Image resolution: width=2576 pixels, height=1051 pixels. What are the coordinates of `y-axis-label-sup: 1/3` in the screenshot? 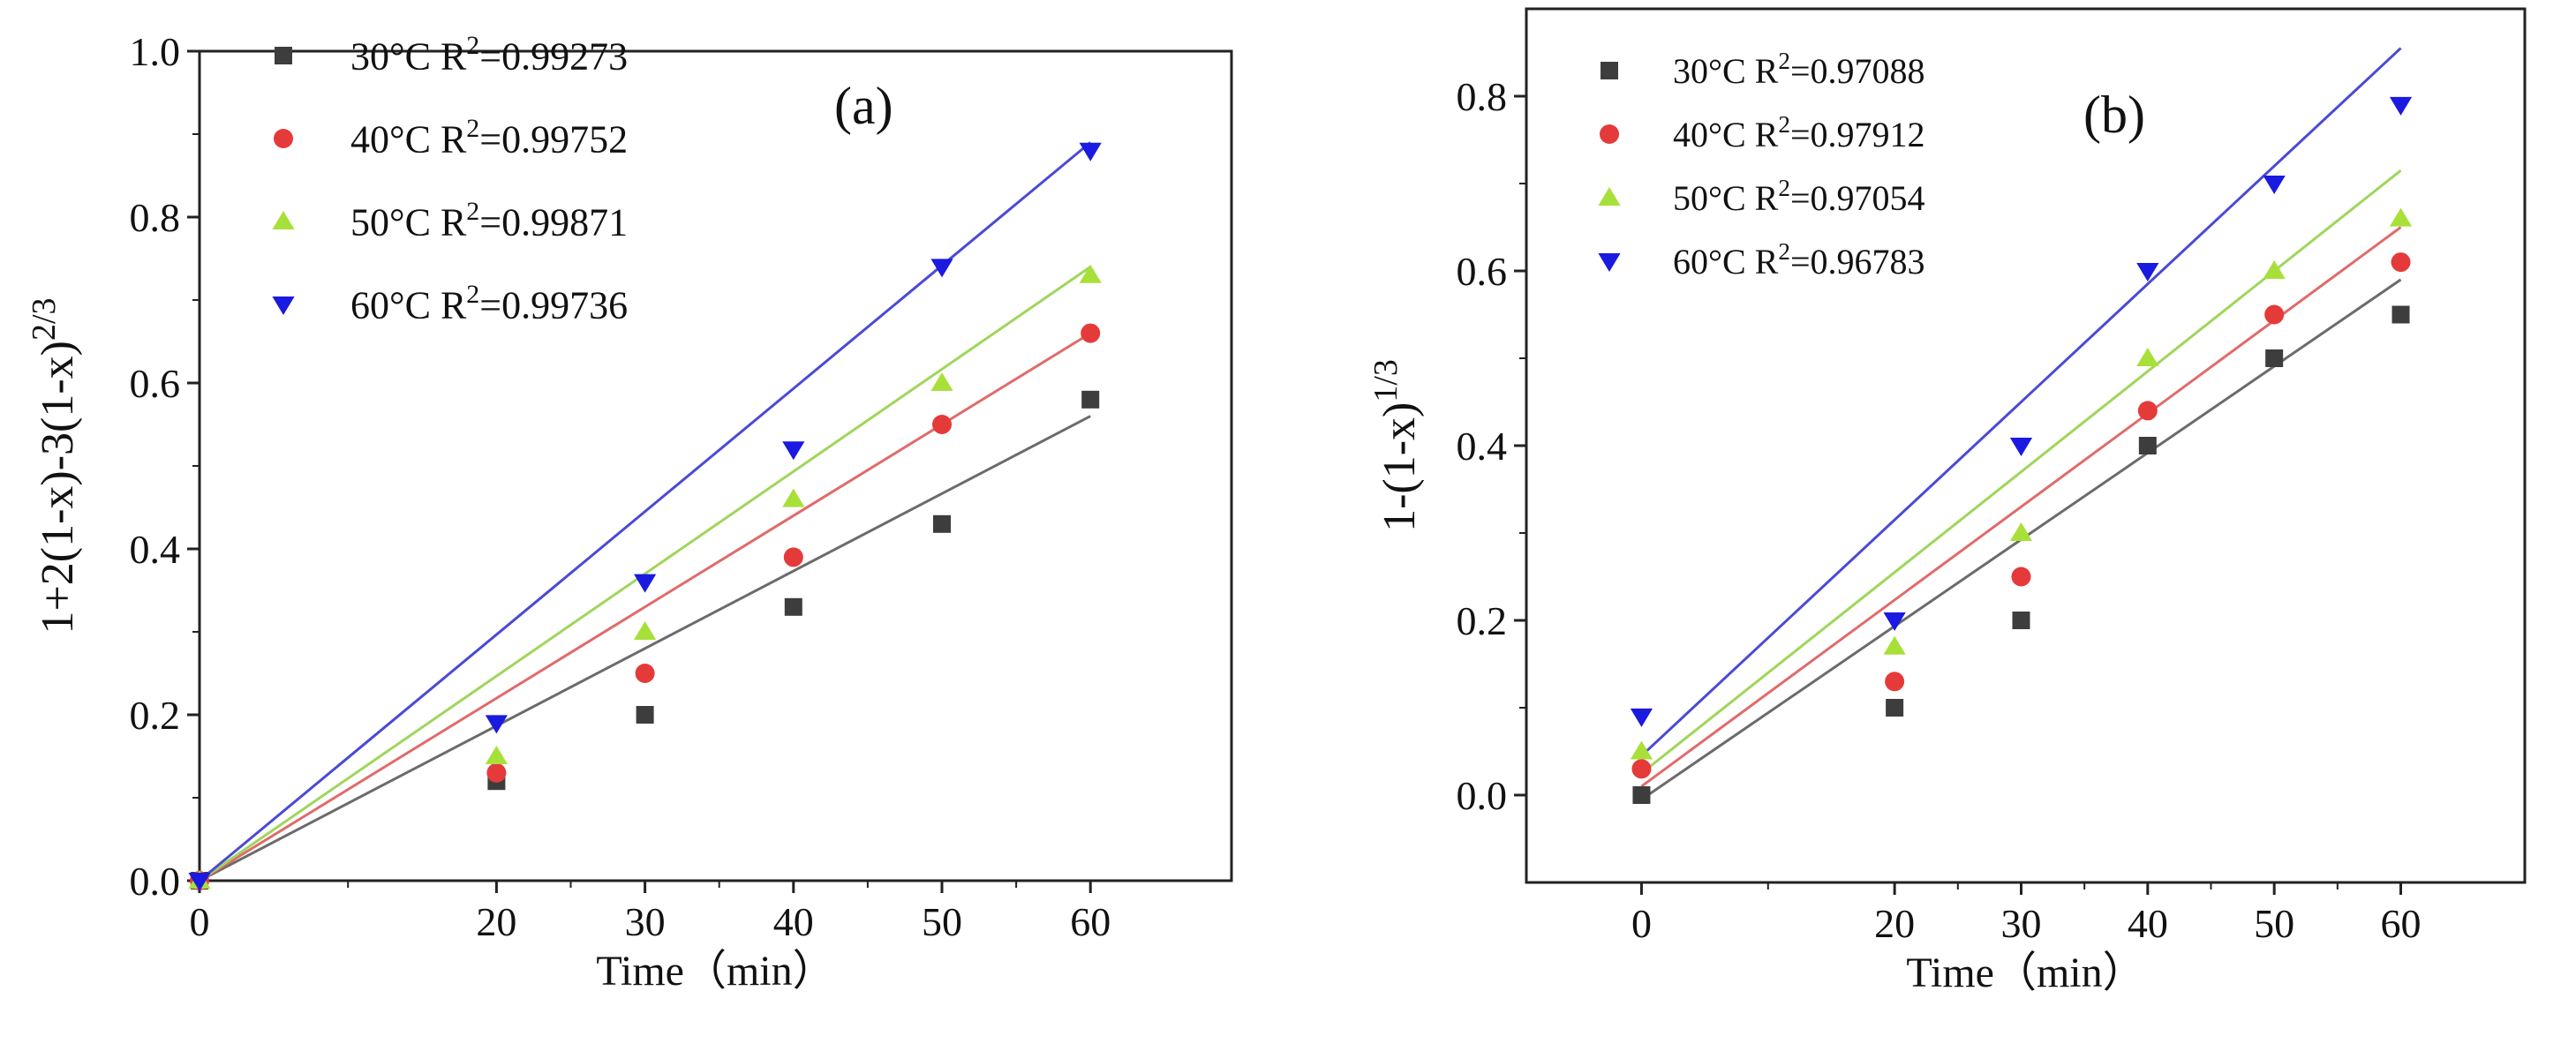 It's located at (1386, 380).